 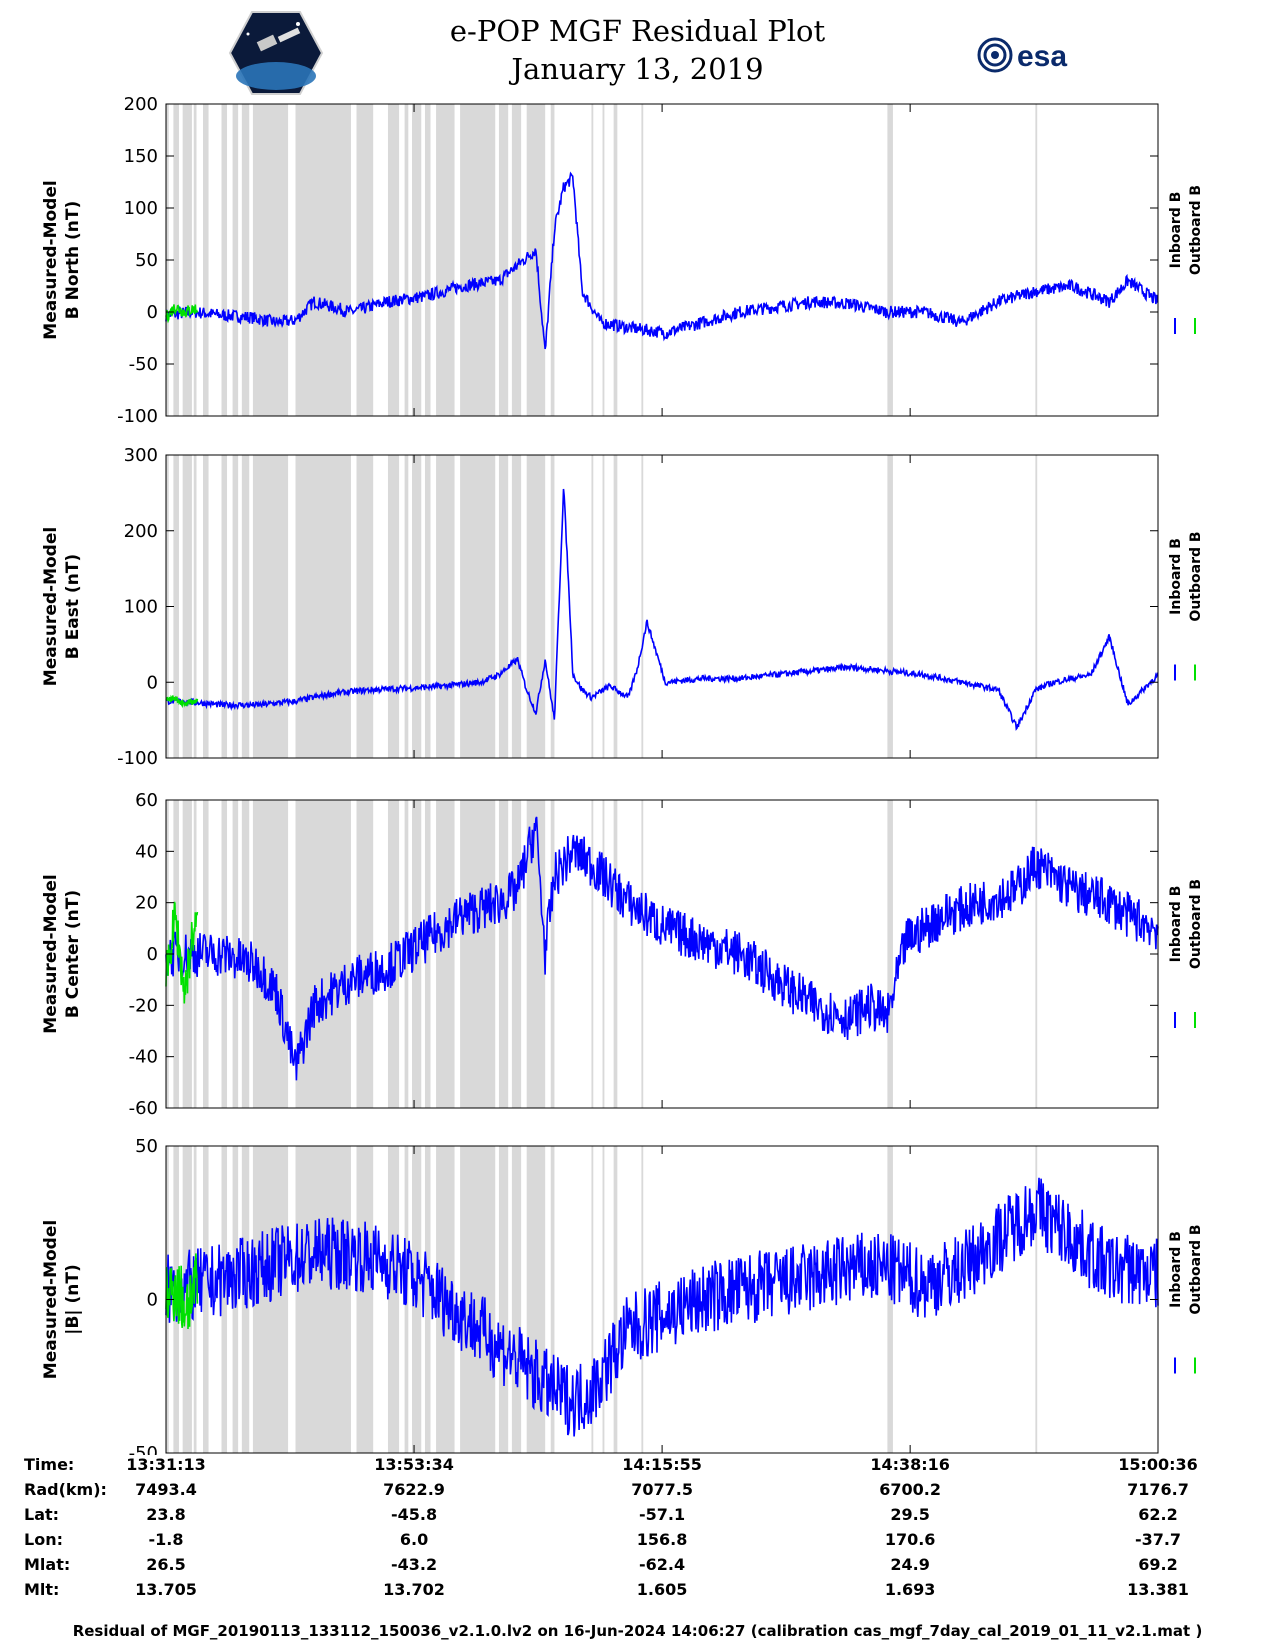 What do you see at coordinates (662, 1539) in the screenshot?
I see `info-cell: 156.8` at bounding box center [662, 1539].